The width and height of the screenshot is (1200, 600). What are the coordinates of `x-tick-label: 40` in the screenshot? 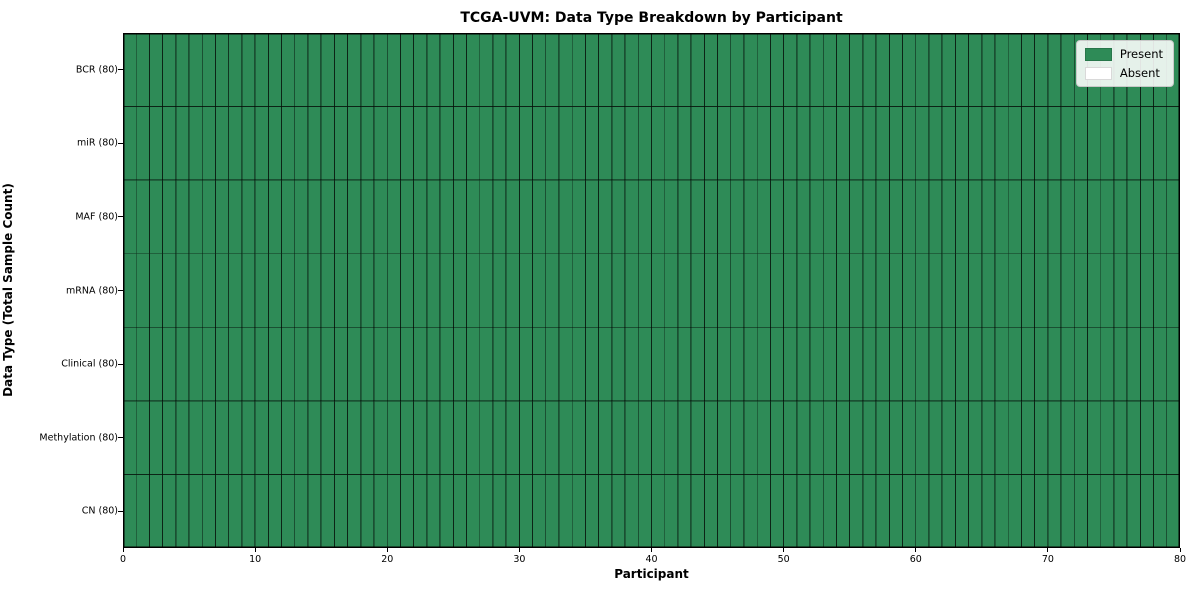 It's located at (651, 559).